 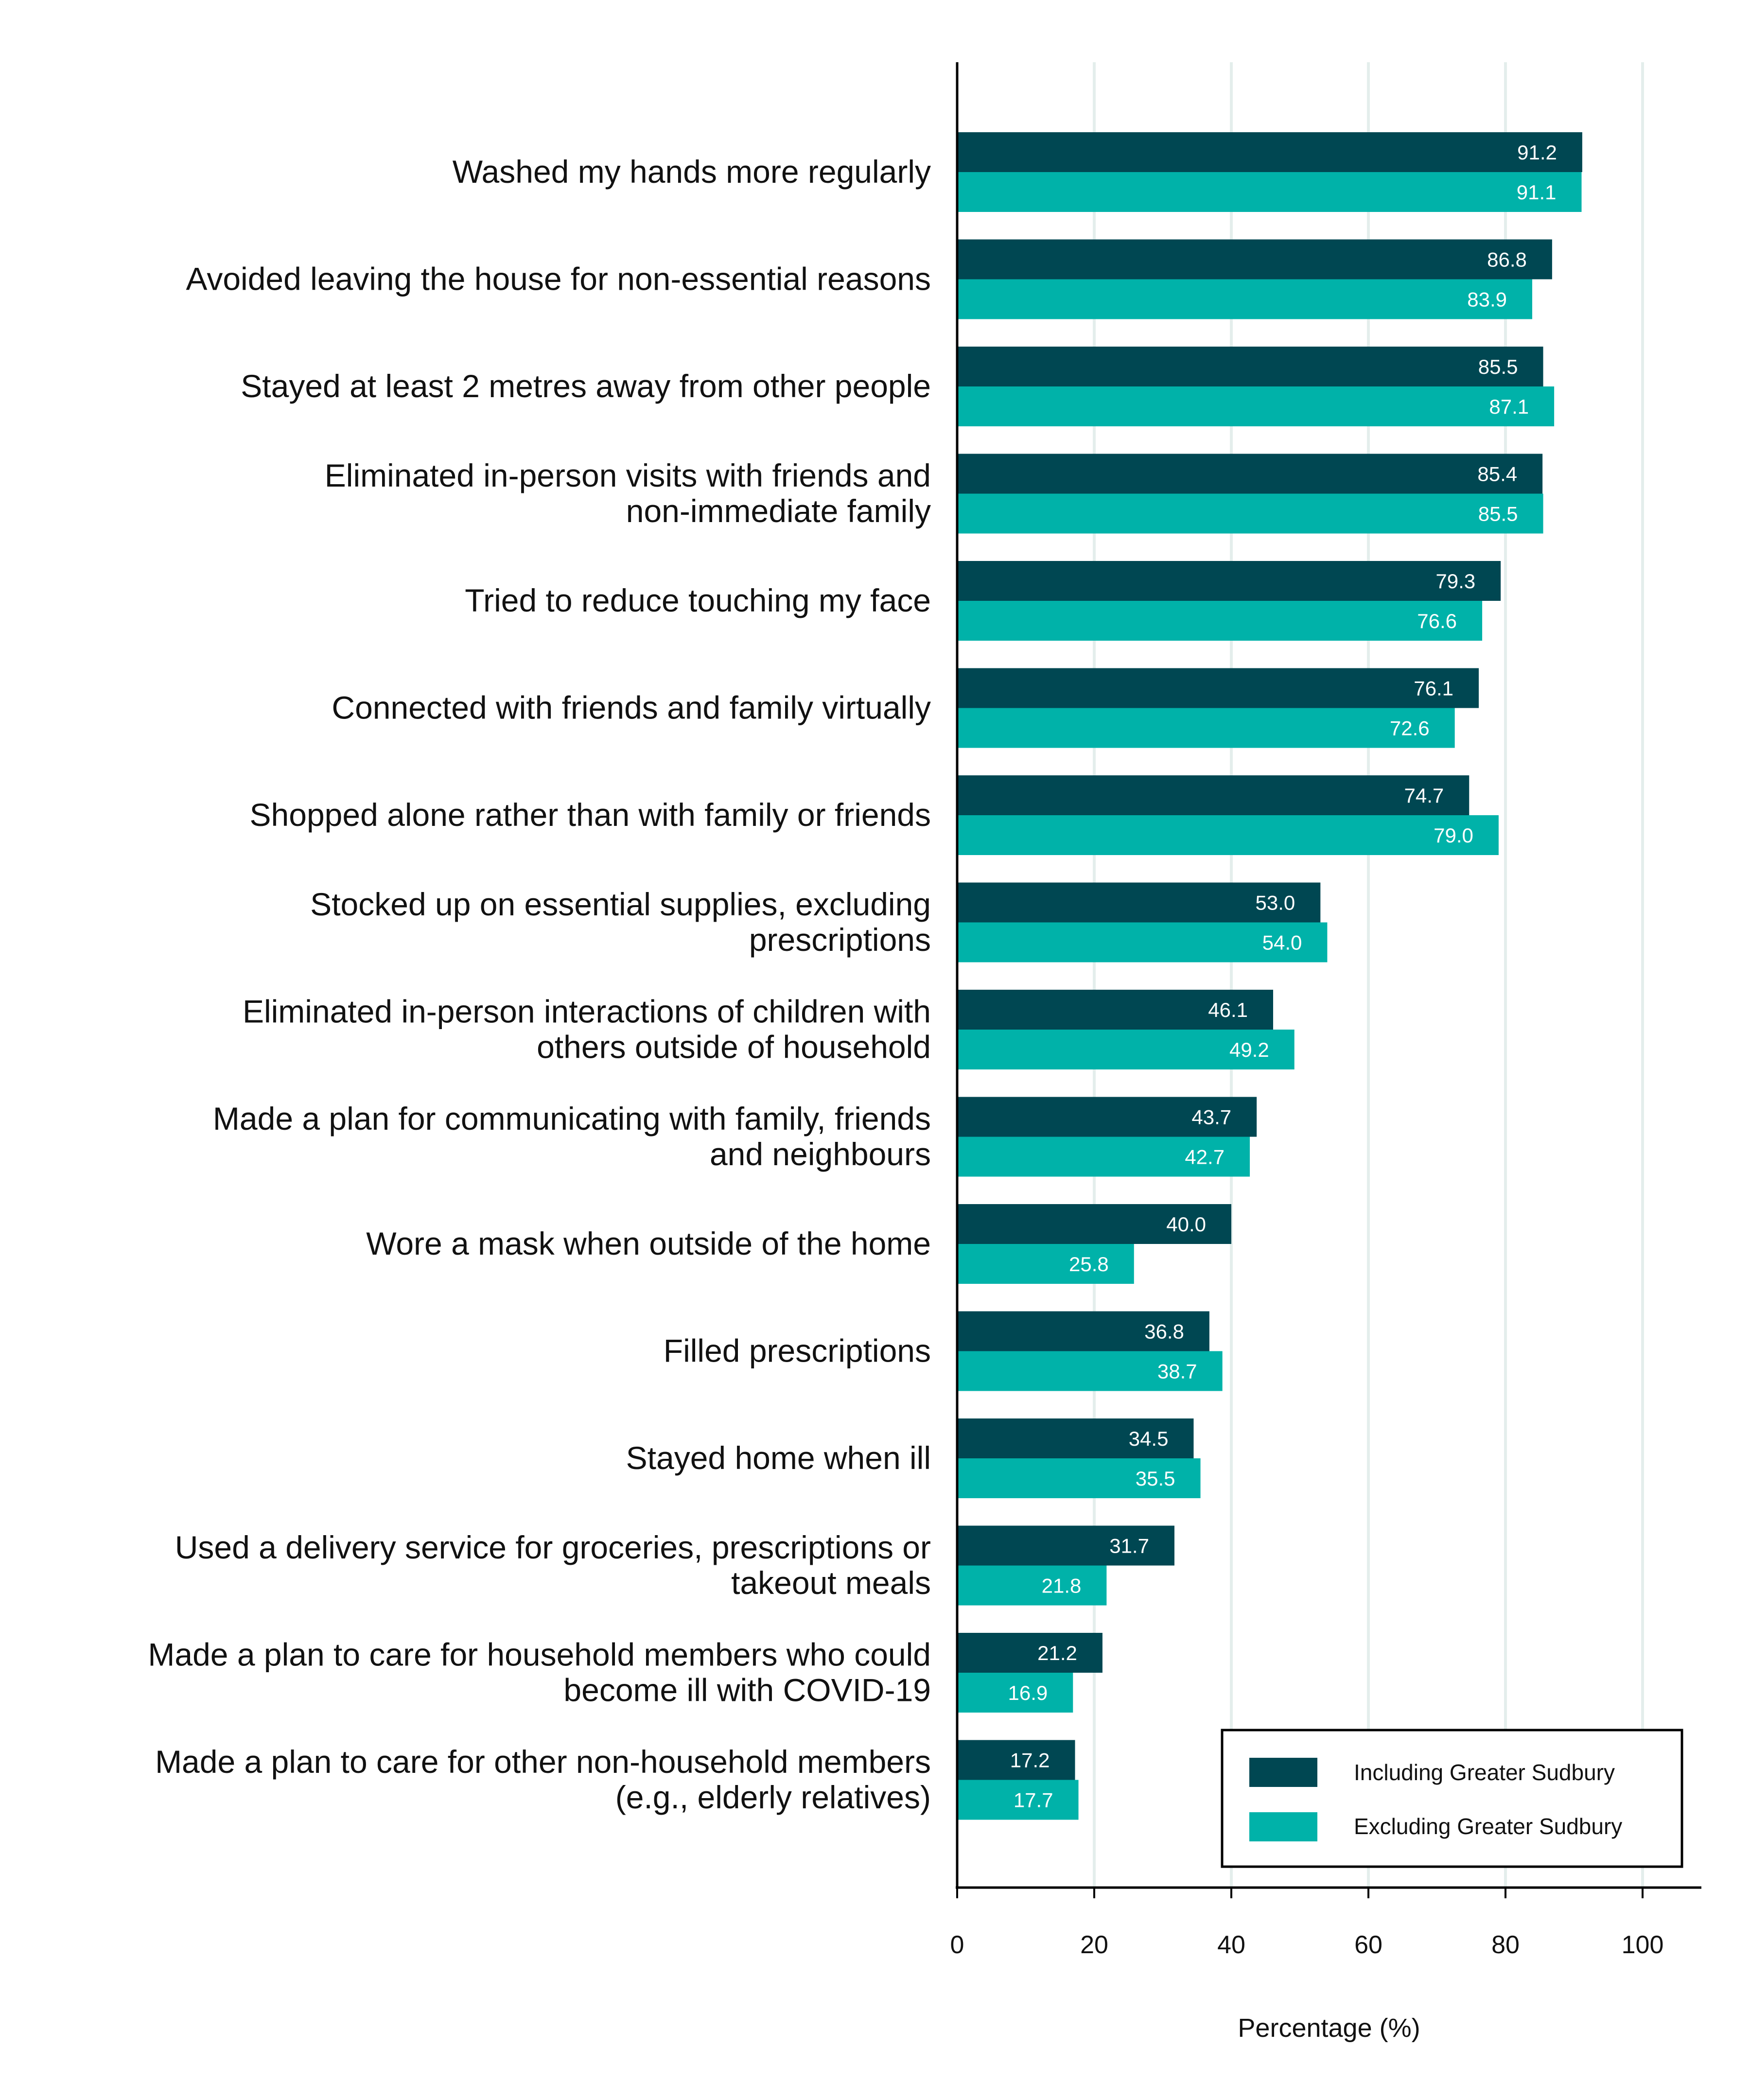 What do you see at coordinates (1094, 1945) in the screenshot?
I see `x-tick-label: 20` at bounding box center [1094, 1945].